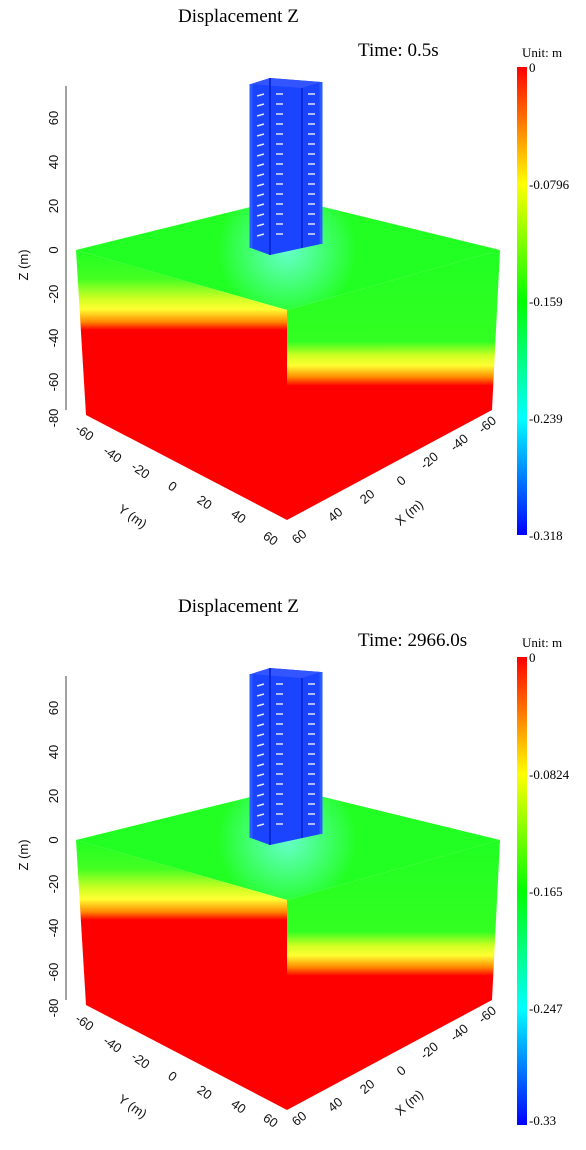  What do you see at coordinates (546, 1008) in the screenshot?
I see `colorbar-tick: -0.247` at bounding box center [546, 1008].